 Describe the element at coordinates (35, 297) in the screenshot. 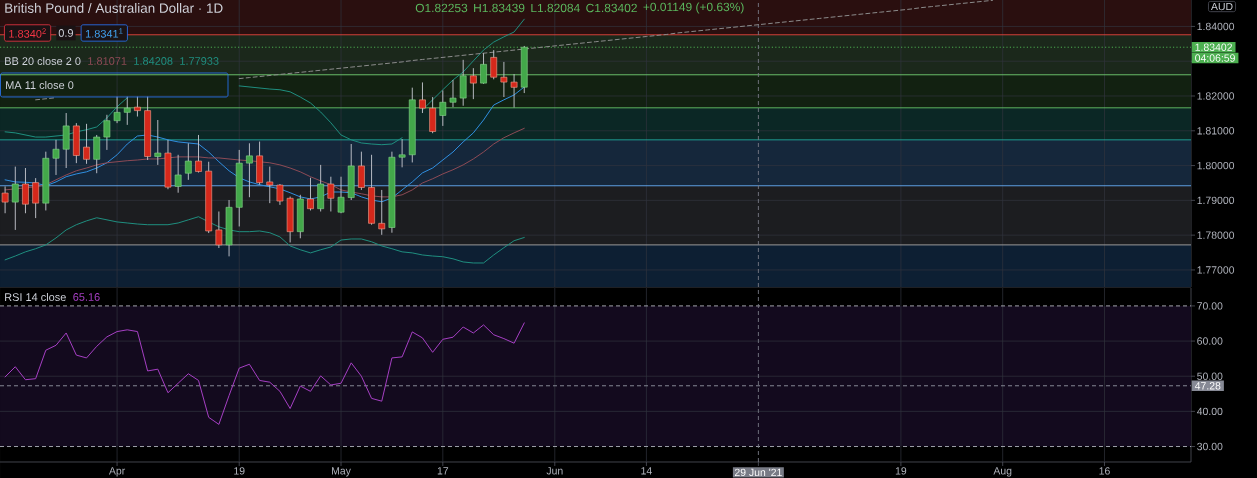

I see `annotation: RSI 14 close` at that location.